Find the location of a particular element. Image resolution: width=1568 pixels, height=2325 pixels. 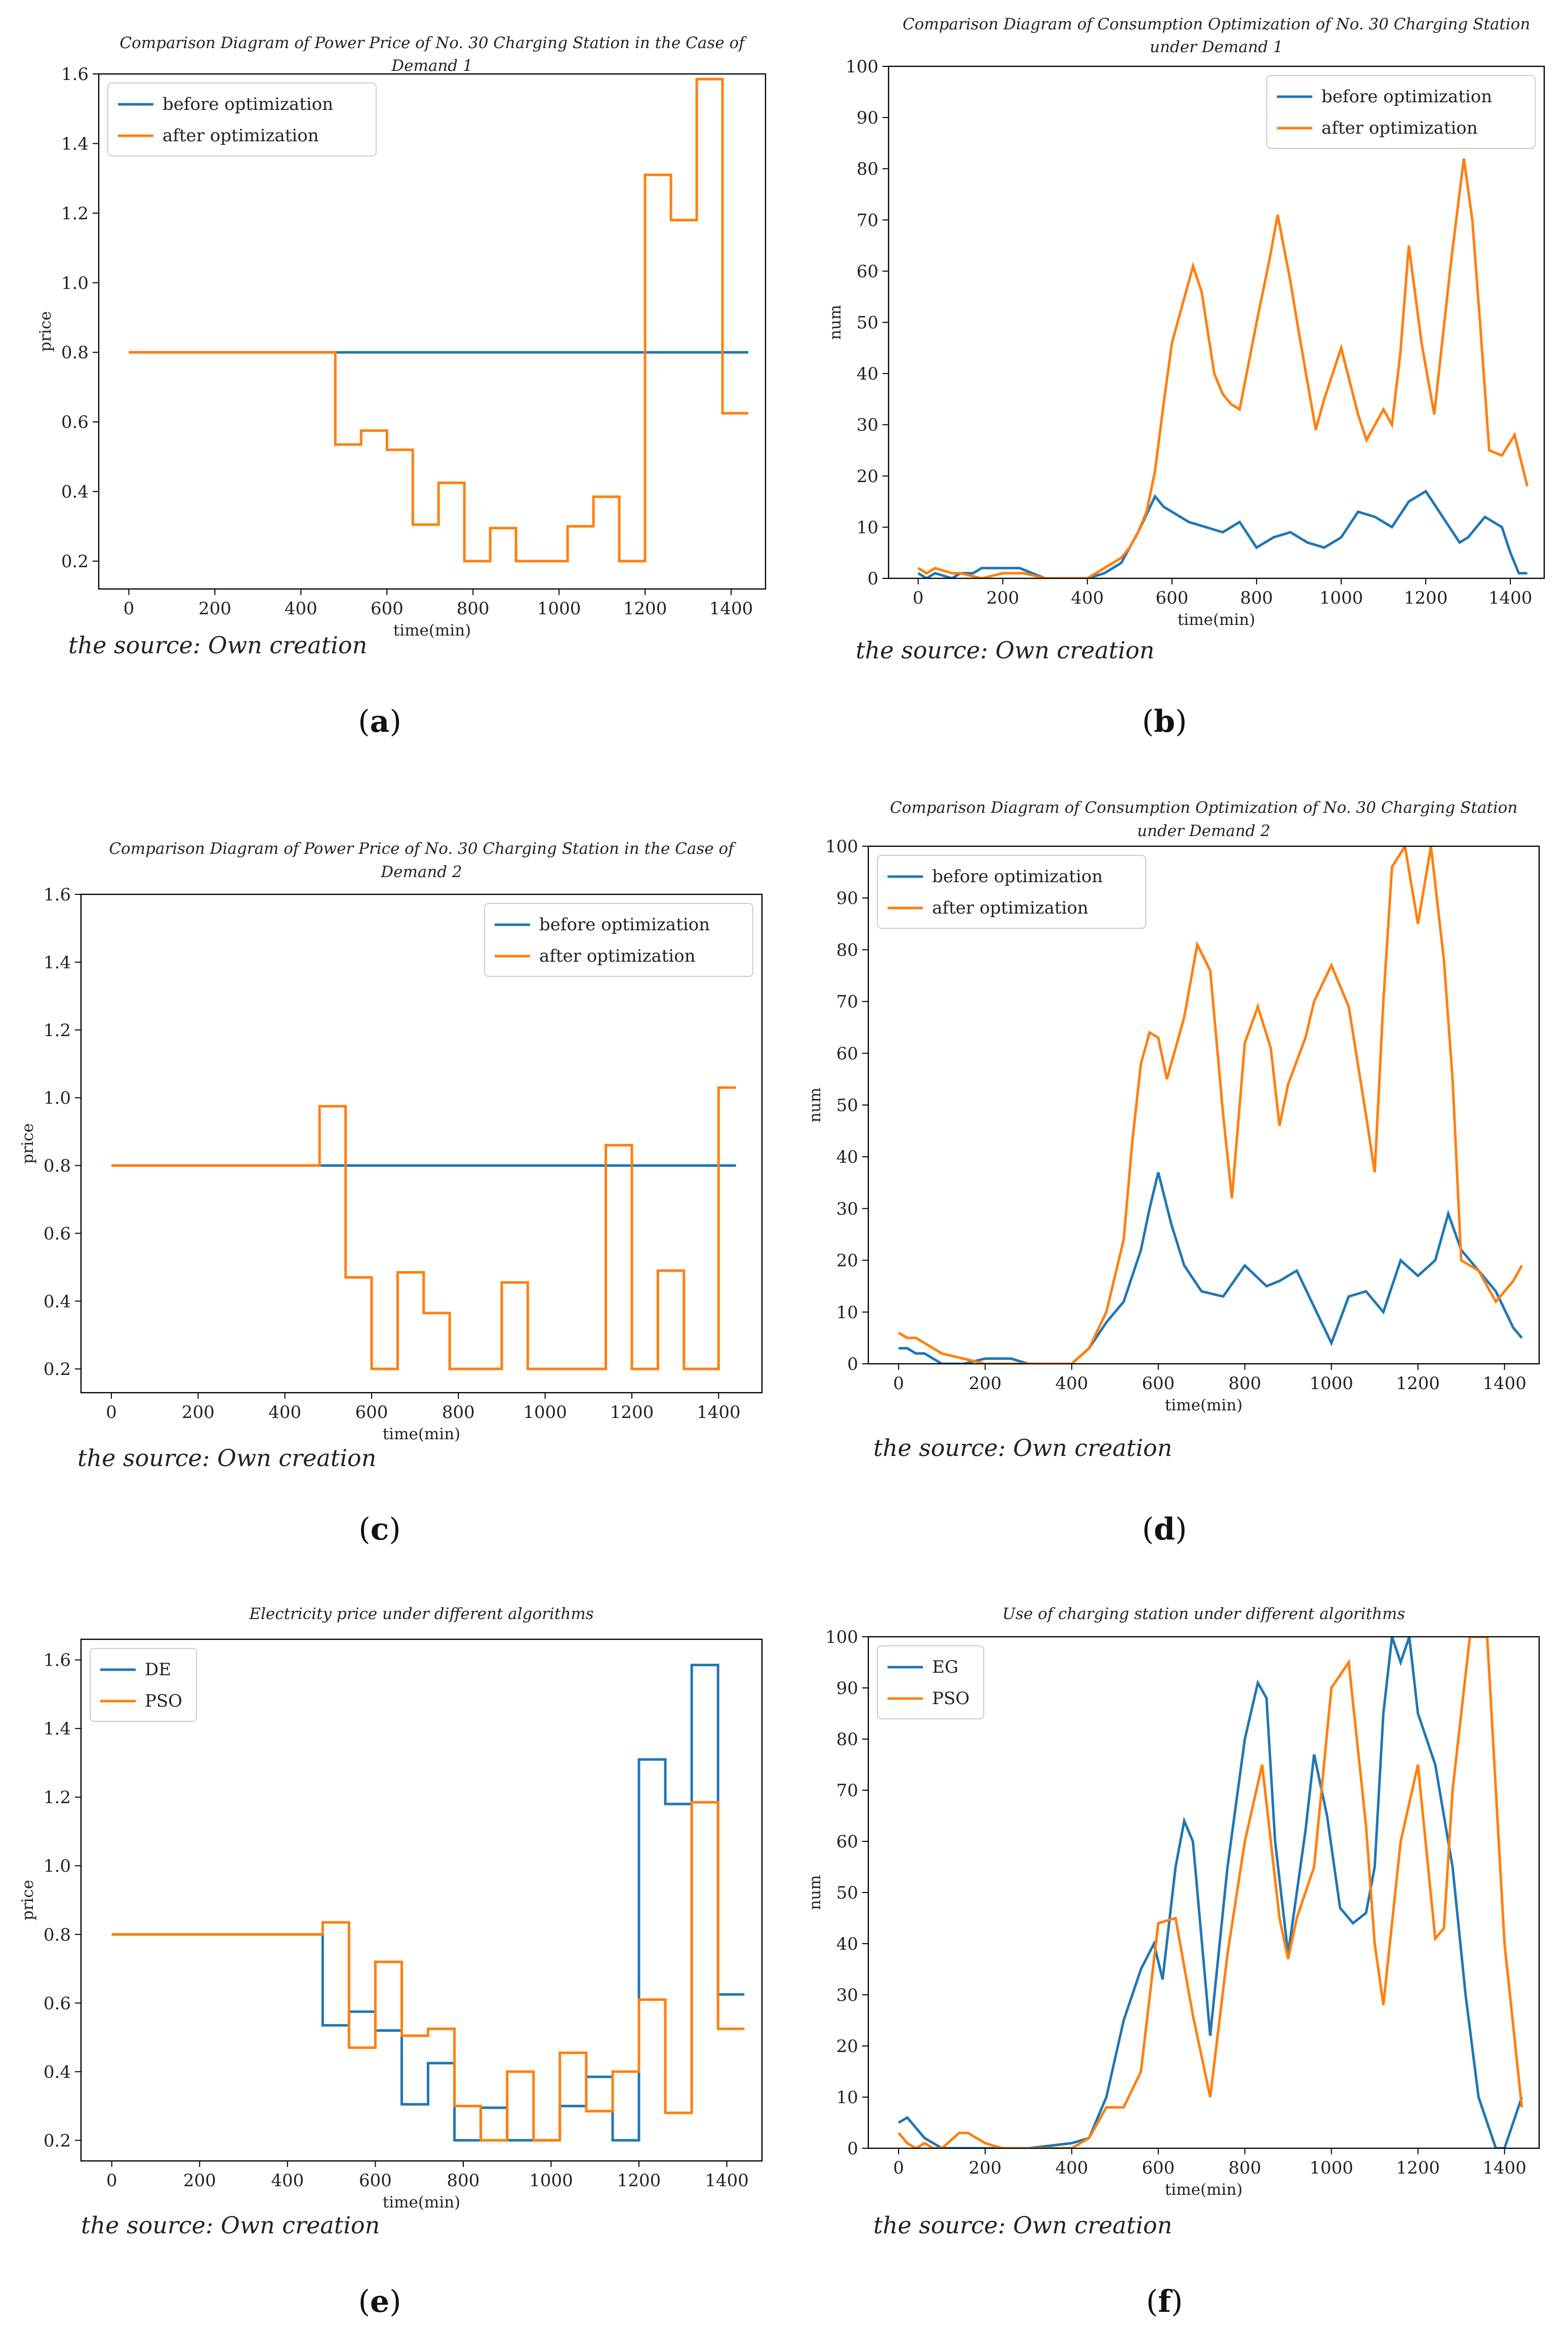

y-axis-label: num is located at coordinates (836, 322).